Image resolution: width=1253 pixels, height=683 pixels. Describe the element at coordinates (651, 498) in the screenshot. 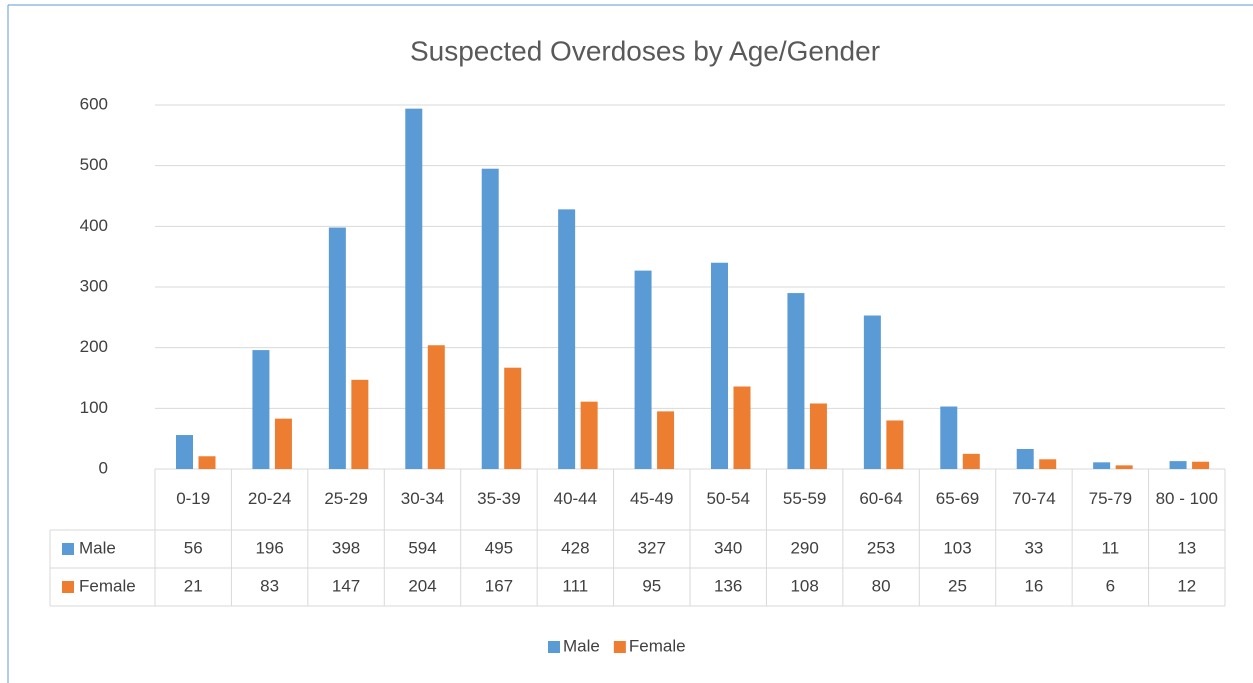

I see `x-tick-label: 45-49` at that location.